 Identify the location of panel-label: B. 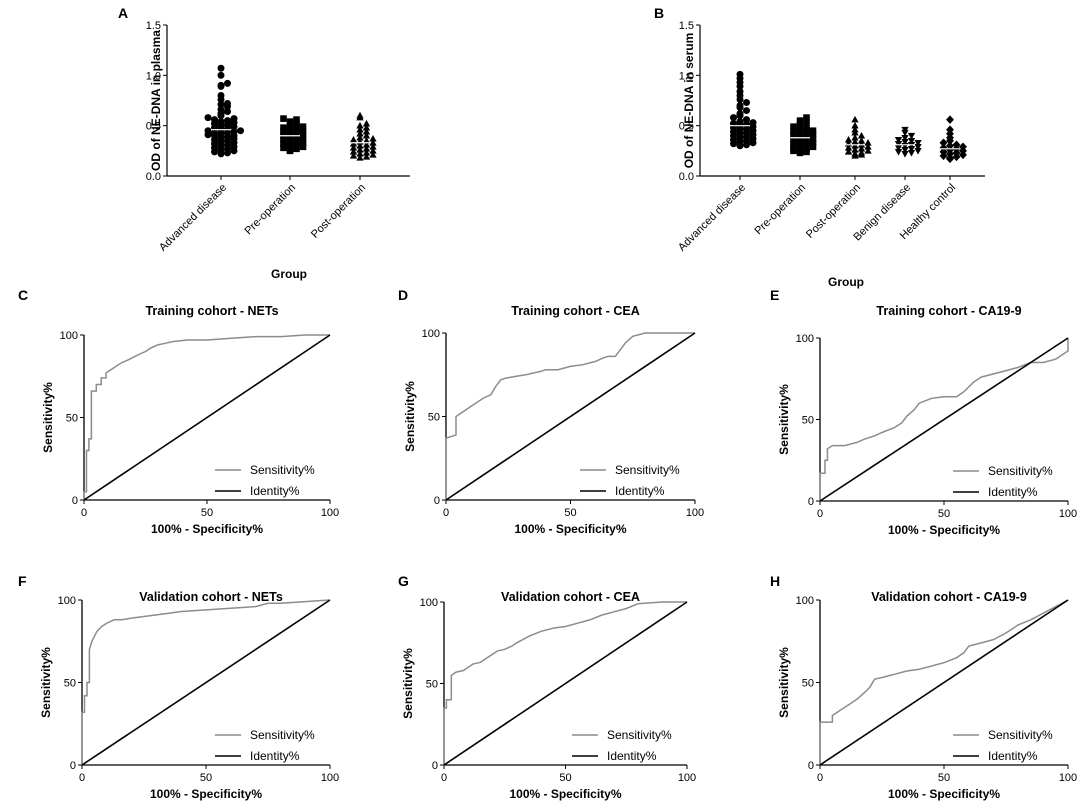
(659, 13).